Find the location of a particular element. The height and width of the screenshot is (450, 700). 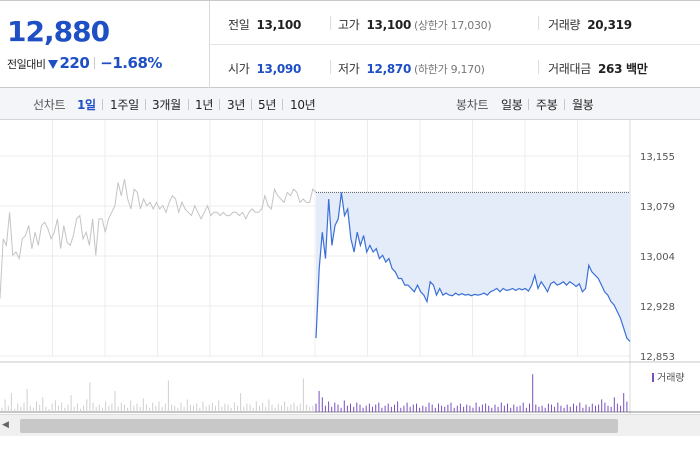

candle-chart-label: 봉차트 is located at coordinates (472, 105).